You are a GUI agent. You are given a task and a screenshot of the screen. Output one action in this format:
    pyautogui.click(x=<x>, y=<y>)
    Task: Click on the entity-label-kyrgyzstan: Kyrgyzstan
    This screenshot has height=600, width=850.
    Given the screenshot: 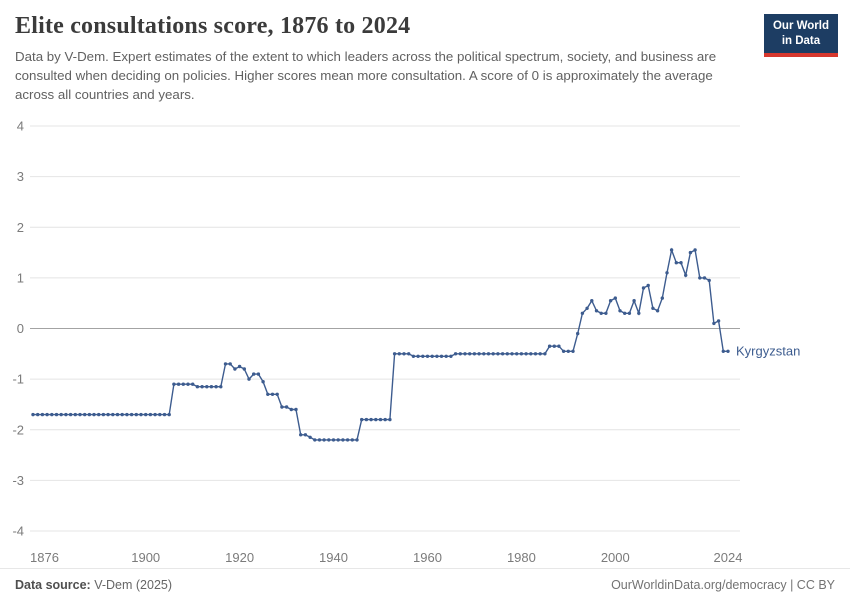 What is the action you would take?
    pyautogui.click(x=768, y=350)
    